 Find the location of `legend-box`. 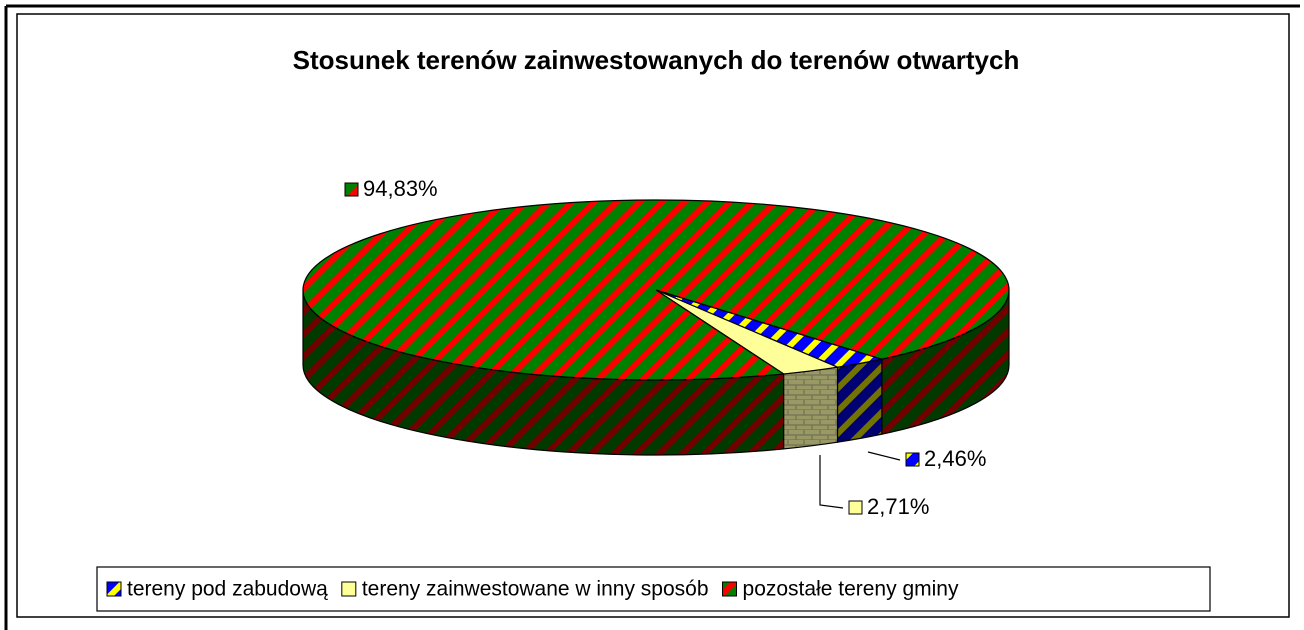

legend-box is located at coordinates (653, 589).